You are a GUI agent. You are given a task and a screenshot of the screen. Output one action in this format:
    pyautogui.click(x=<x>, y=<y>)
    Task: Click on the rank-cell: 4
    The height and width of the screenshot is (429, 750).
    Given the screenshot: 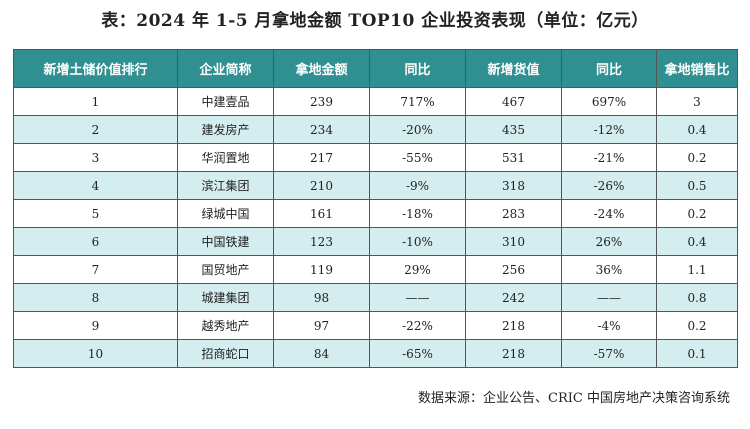 What is the action you would take?
    pyautogui.click(x=95, y=185)
    